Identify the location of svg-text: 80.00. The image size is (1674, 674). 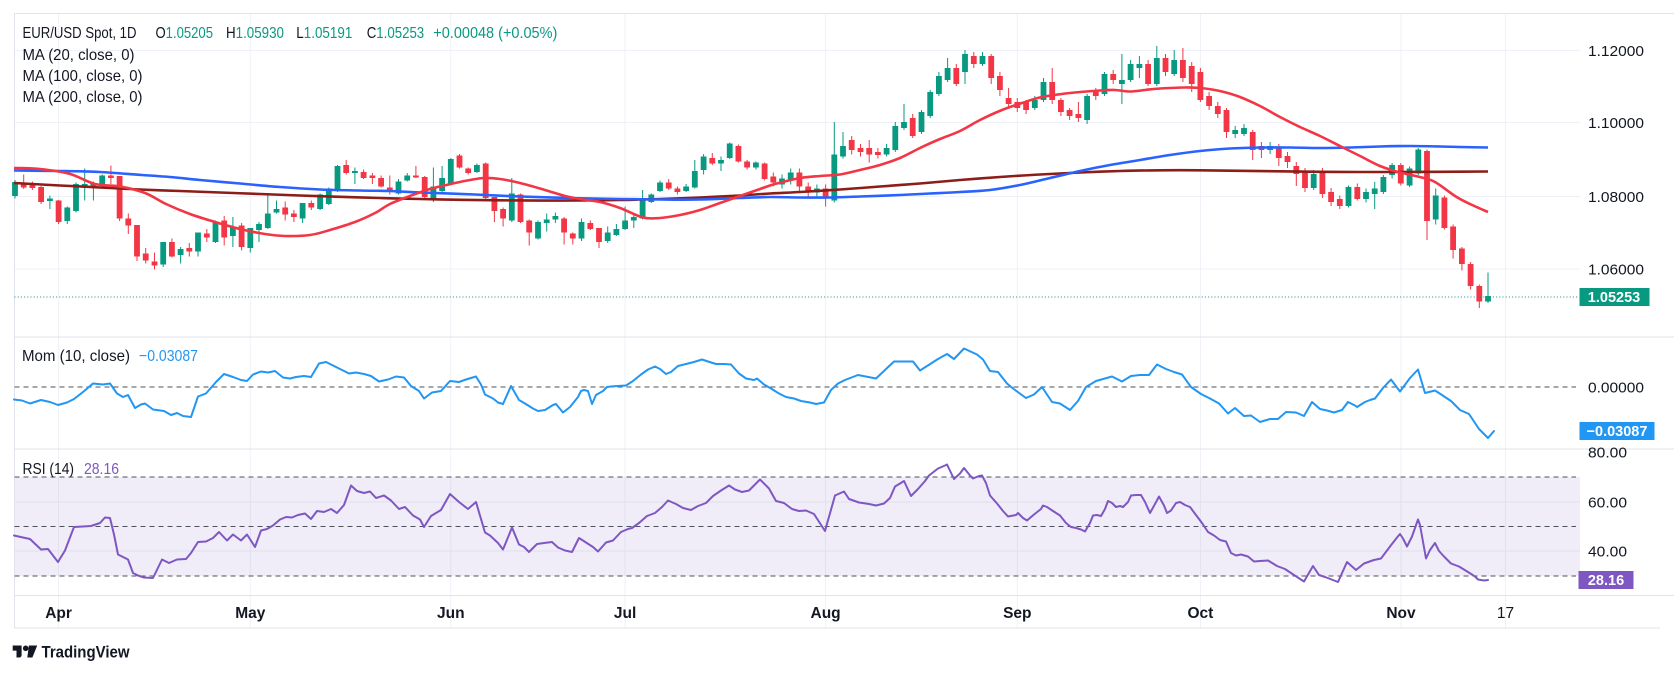
(1607, 453).